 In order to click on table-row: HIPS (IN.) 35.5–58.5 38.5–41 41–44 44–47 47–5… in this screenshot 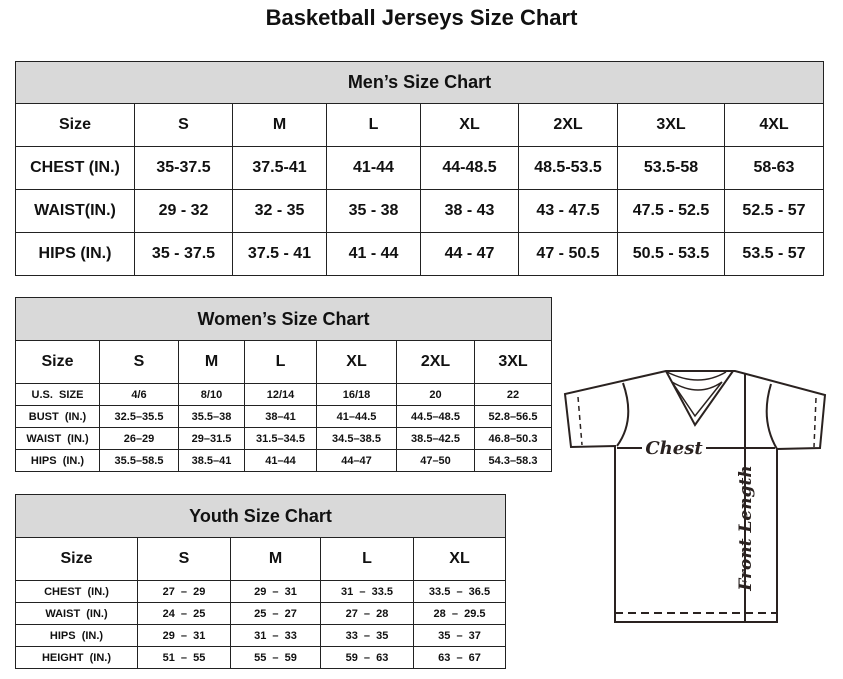, I will do `click(284, 460)`.